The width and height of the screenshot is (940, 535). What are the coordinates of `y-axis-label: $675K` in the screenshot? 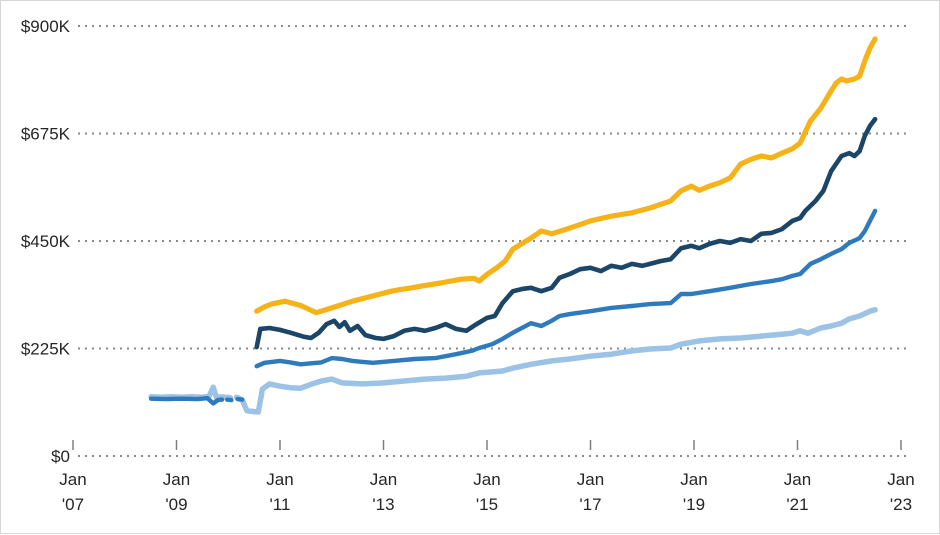 It's located at (46, 133).